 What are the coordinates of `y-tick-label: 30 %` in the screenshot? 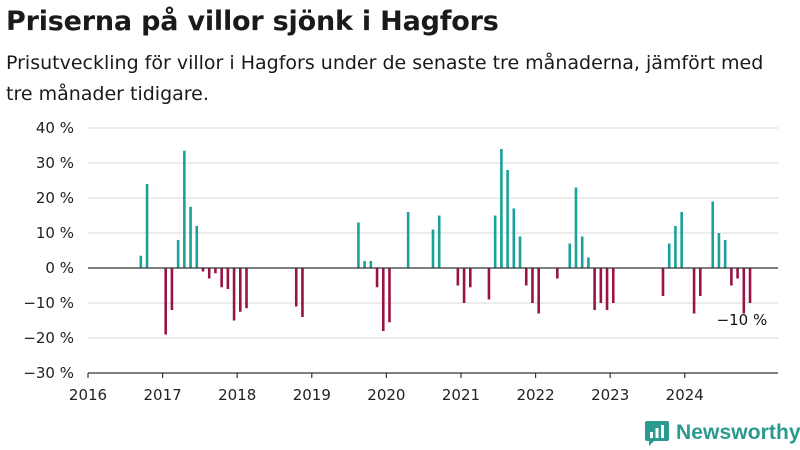 It's located at (55, 163).